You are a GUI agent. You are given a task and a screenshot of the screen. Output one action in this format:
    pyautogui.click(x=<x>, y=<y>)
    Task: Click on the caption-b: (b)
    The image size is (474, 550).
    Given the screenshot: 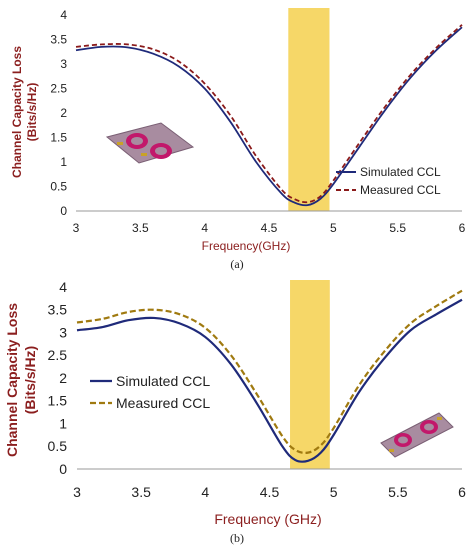 What is the action you would take?
    pyautogui.click(x=237, y=538)
    